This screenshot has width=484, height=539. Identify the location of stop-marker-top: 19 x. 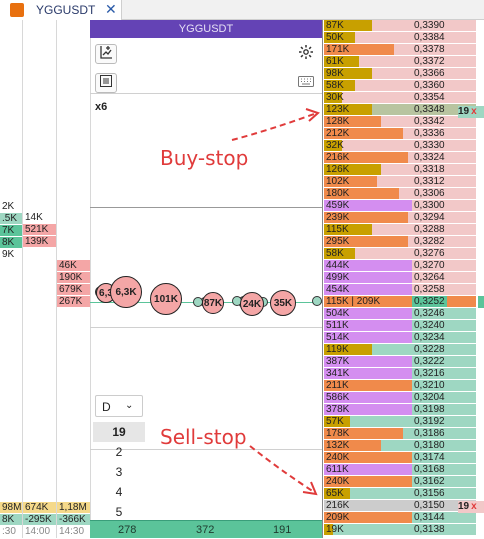
(471, 112).